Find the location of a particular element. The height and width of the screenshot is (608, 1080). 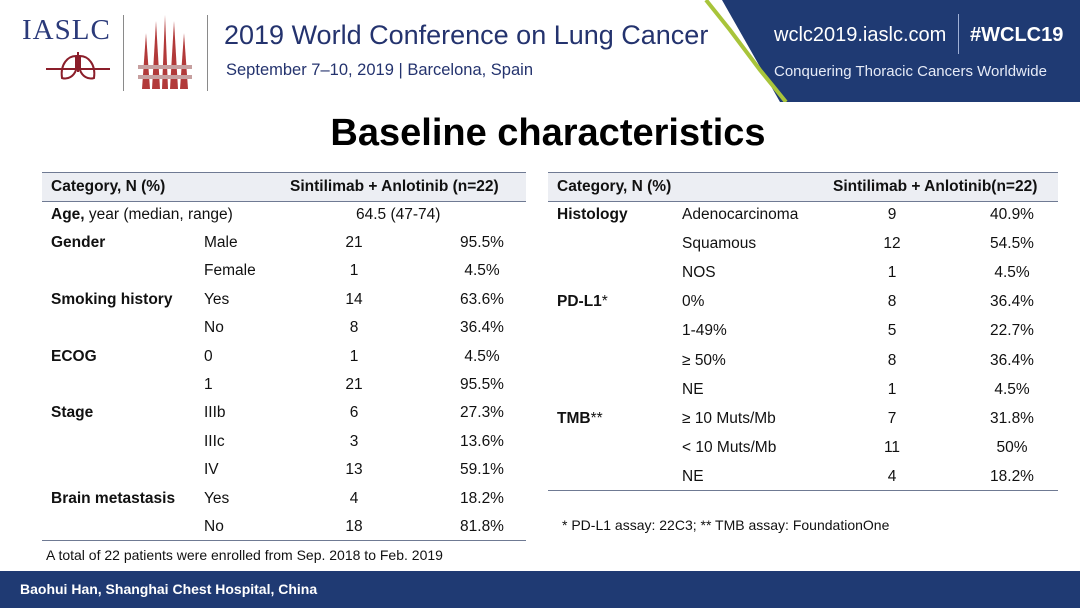

table-row: NE 1 4.5% is located at coordinates (803, 392).